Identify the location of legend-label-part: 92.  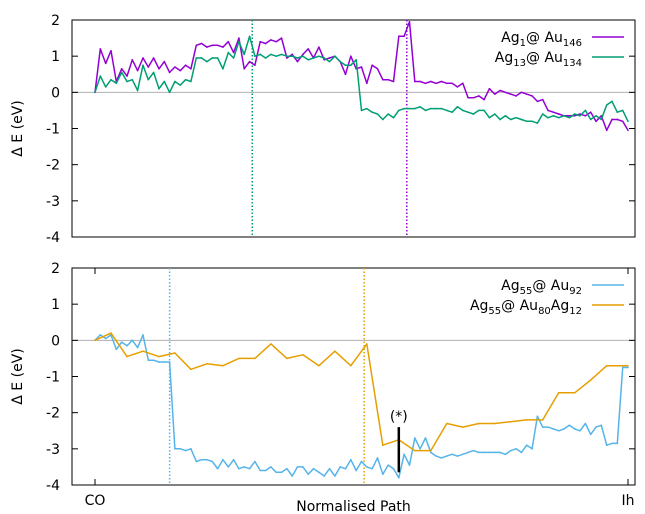
(575, 291).